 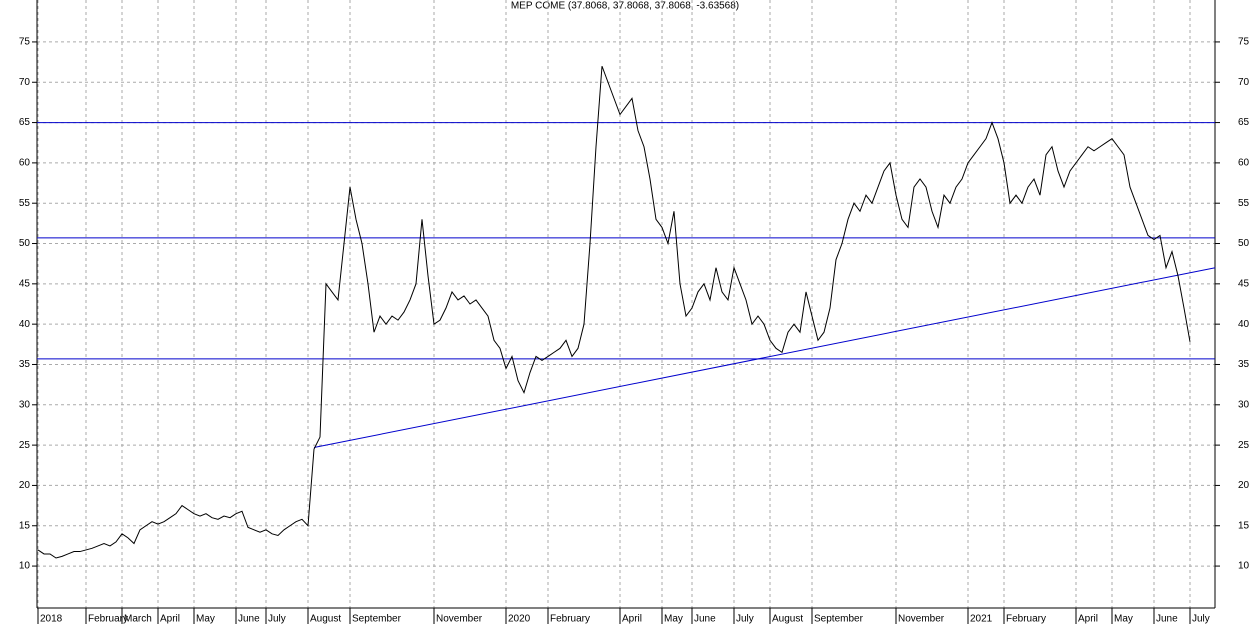 I want to click on y2-tick-label: 55, so click(x=1244, y=203).